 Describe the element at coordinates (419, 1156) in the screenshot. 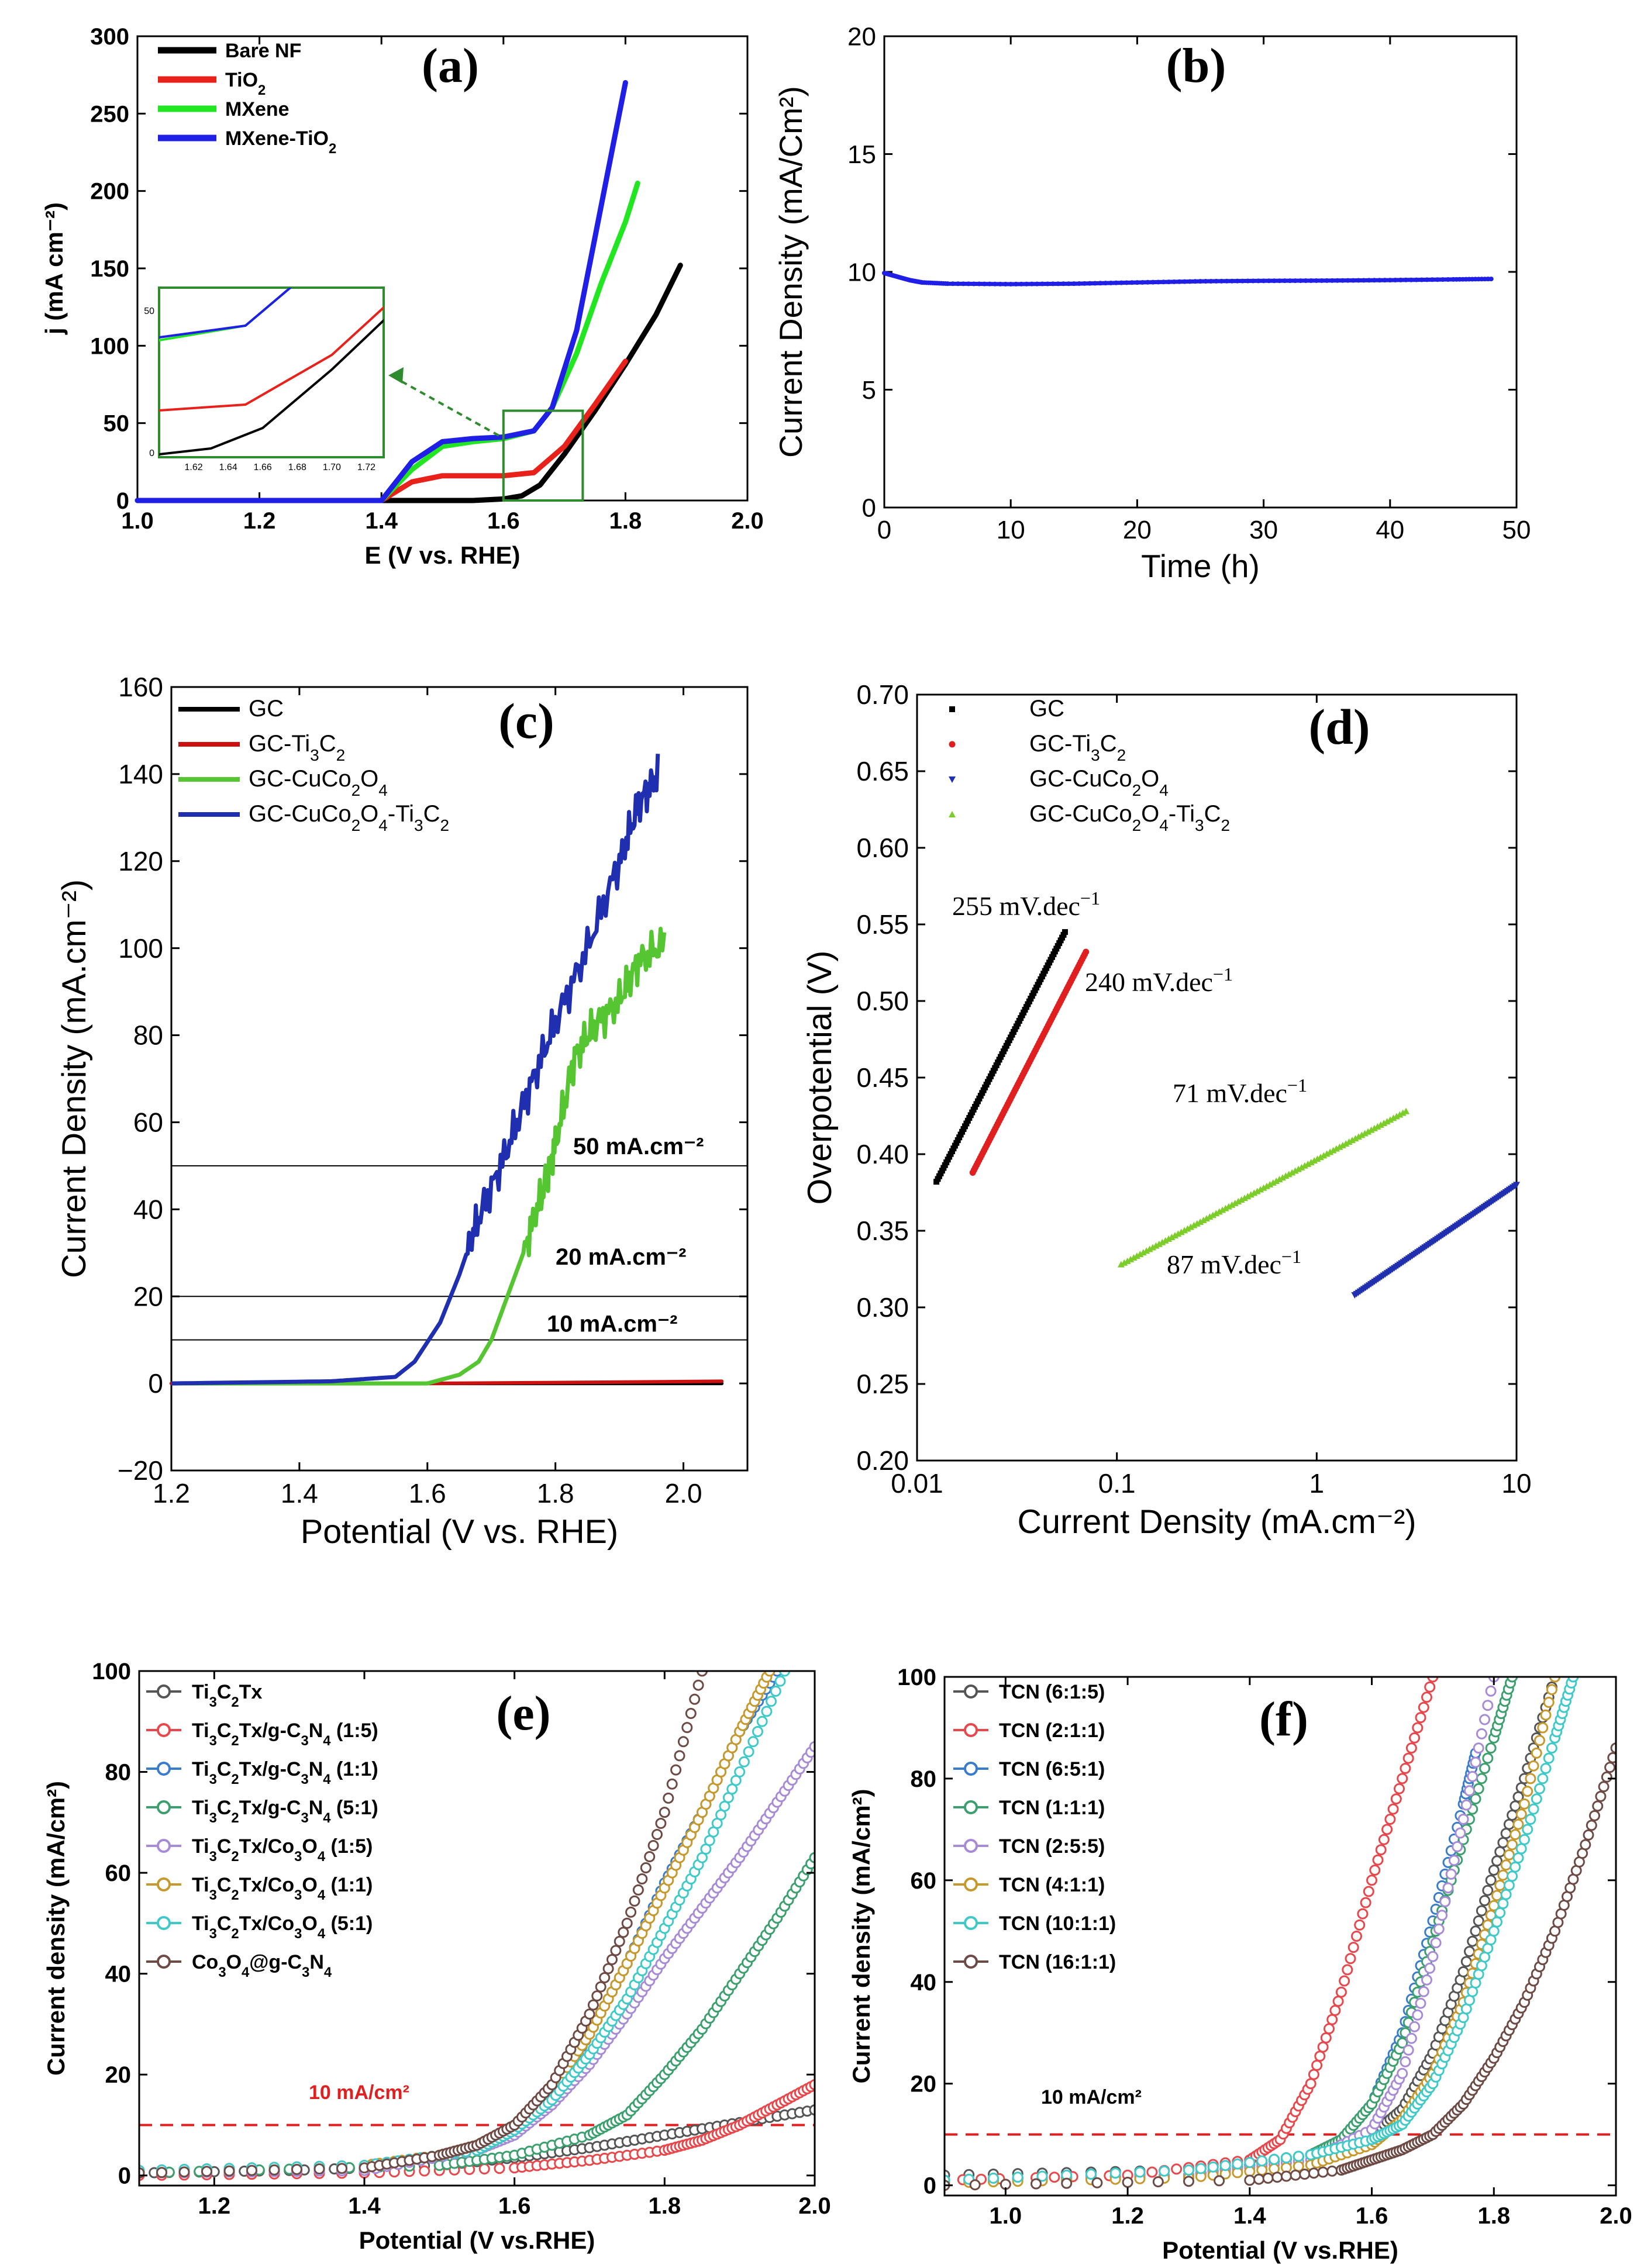

I see `series-line` at that location.